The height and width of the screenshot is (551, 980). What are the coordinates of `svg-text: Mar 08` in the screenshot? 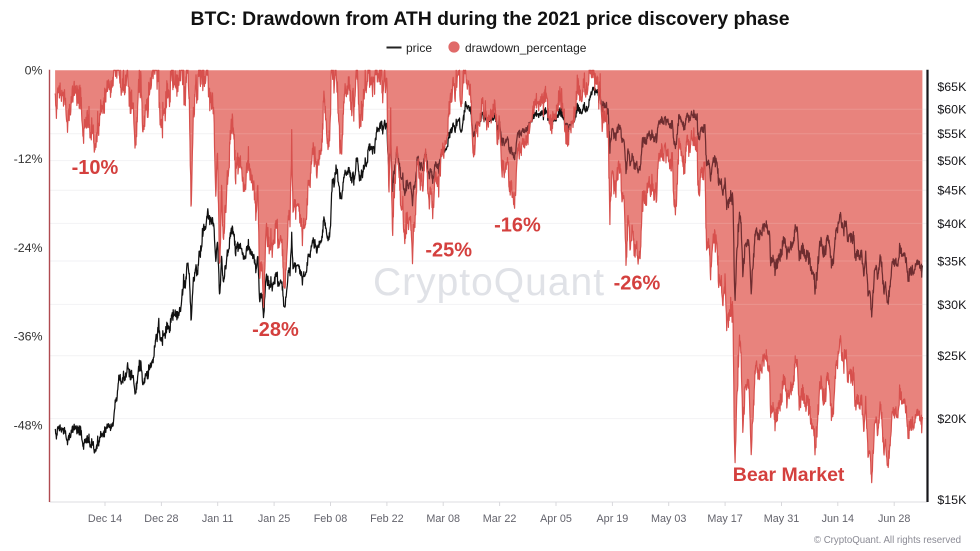 It's located at (443, 519).